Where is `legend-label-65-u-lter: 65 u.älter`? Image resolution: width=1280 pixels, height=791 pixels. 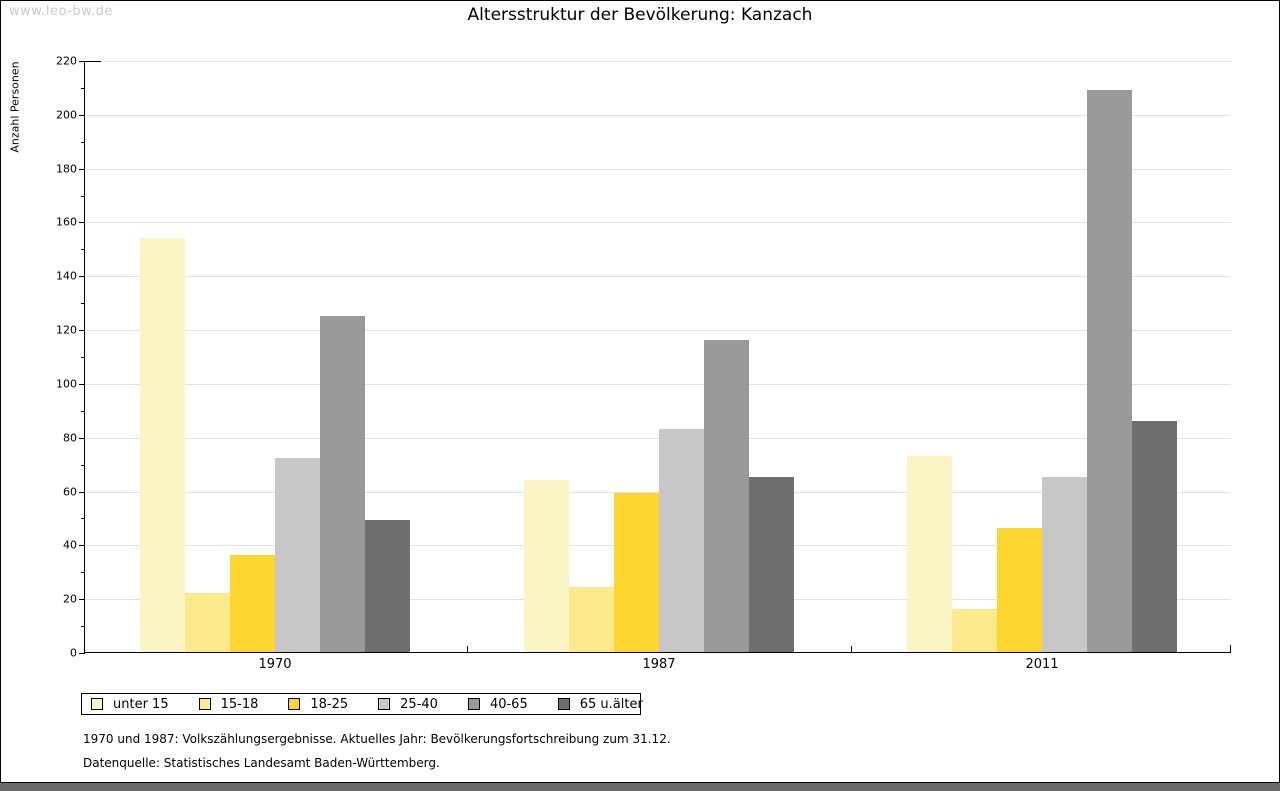 legend-label-65-u-lter: 65 u.älter is located at coordinates (611, 704).